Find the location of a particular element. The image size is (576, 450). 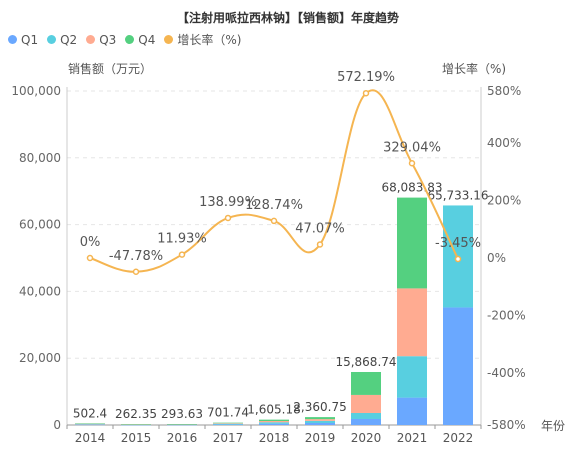

bar-total-label: 65,733.16 is located at coordinates (457, 195).